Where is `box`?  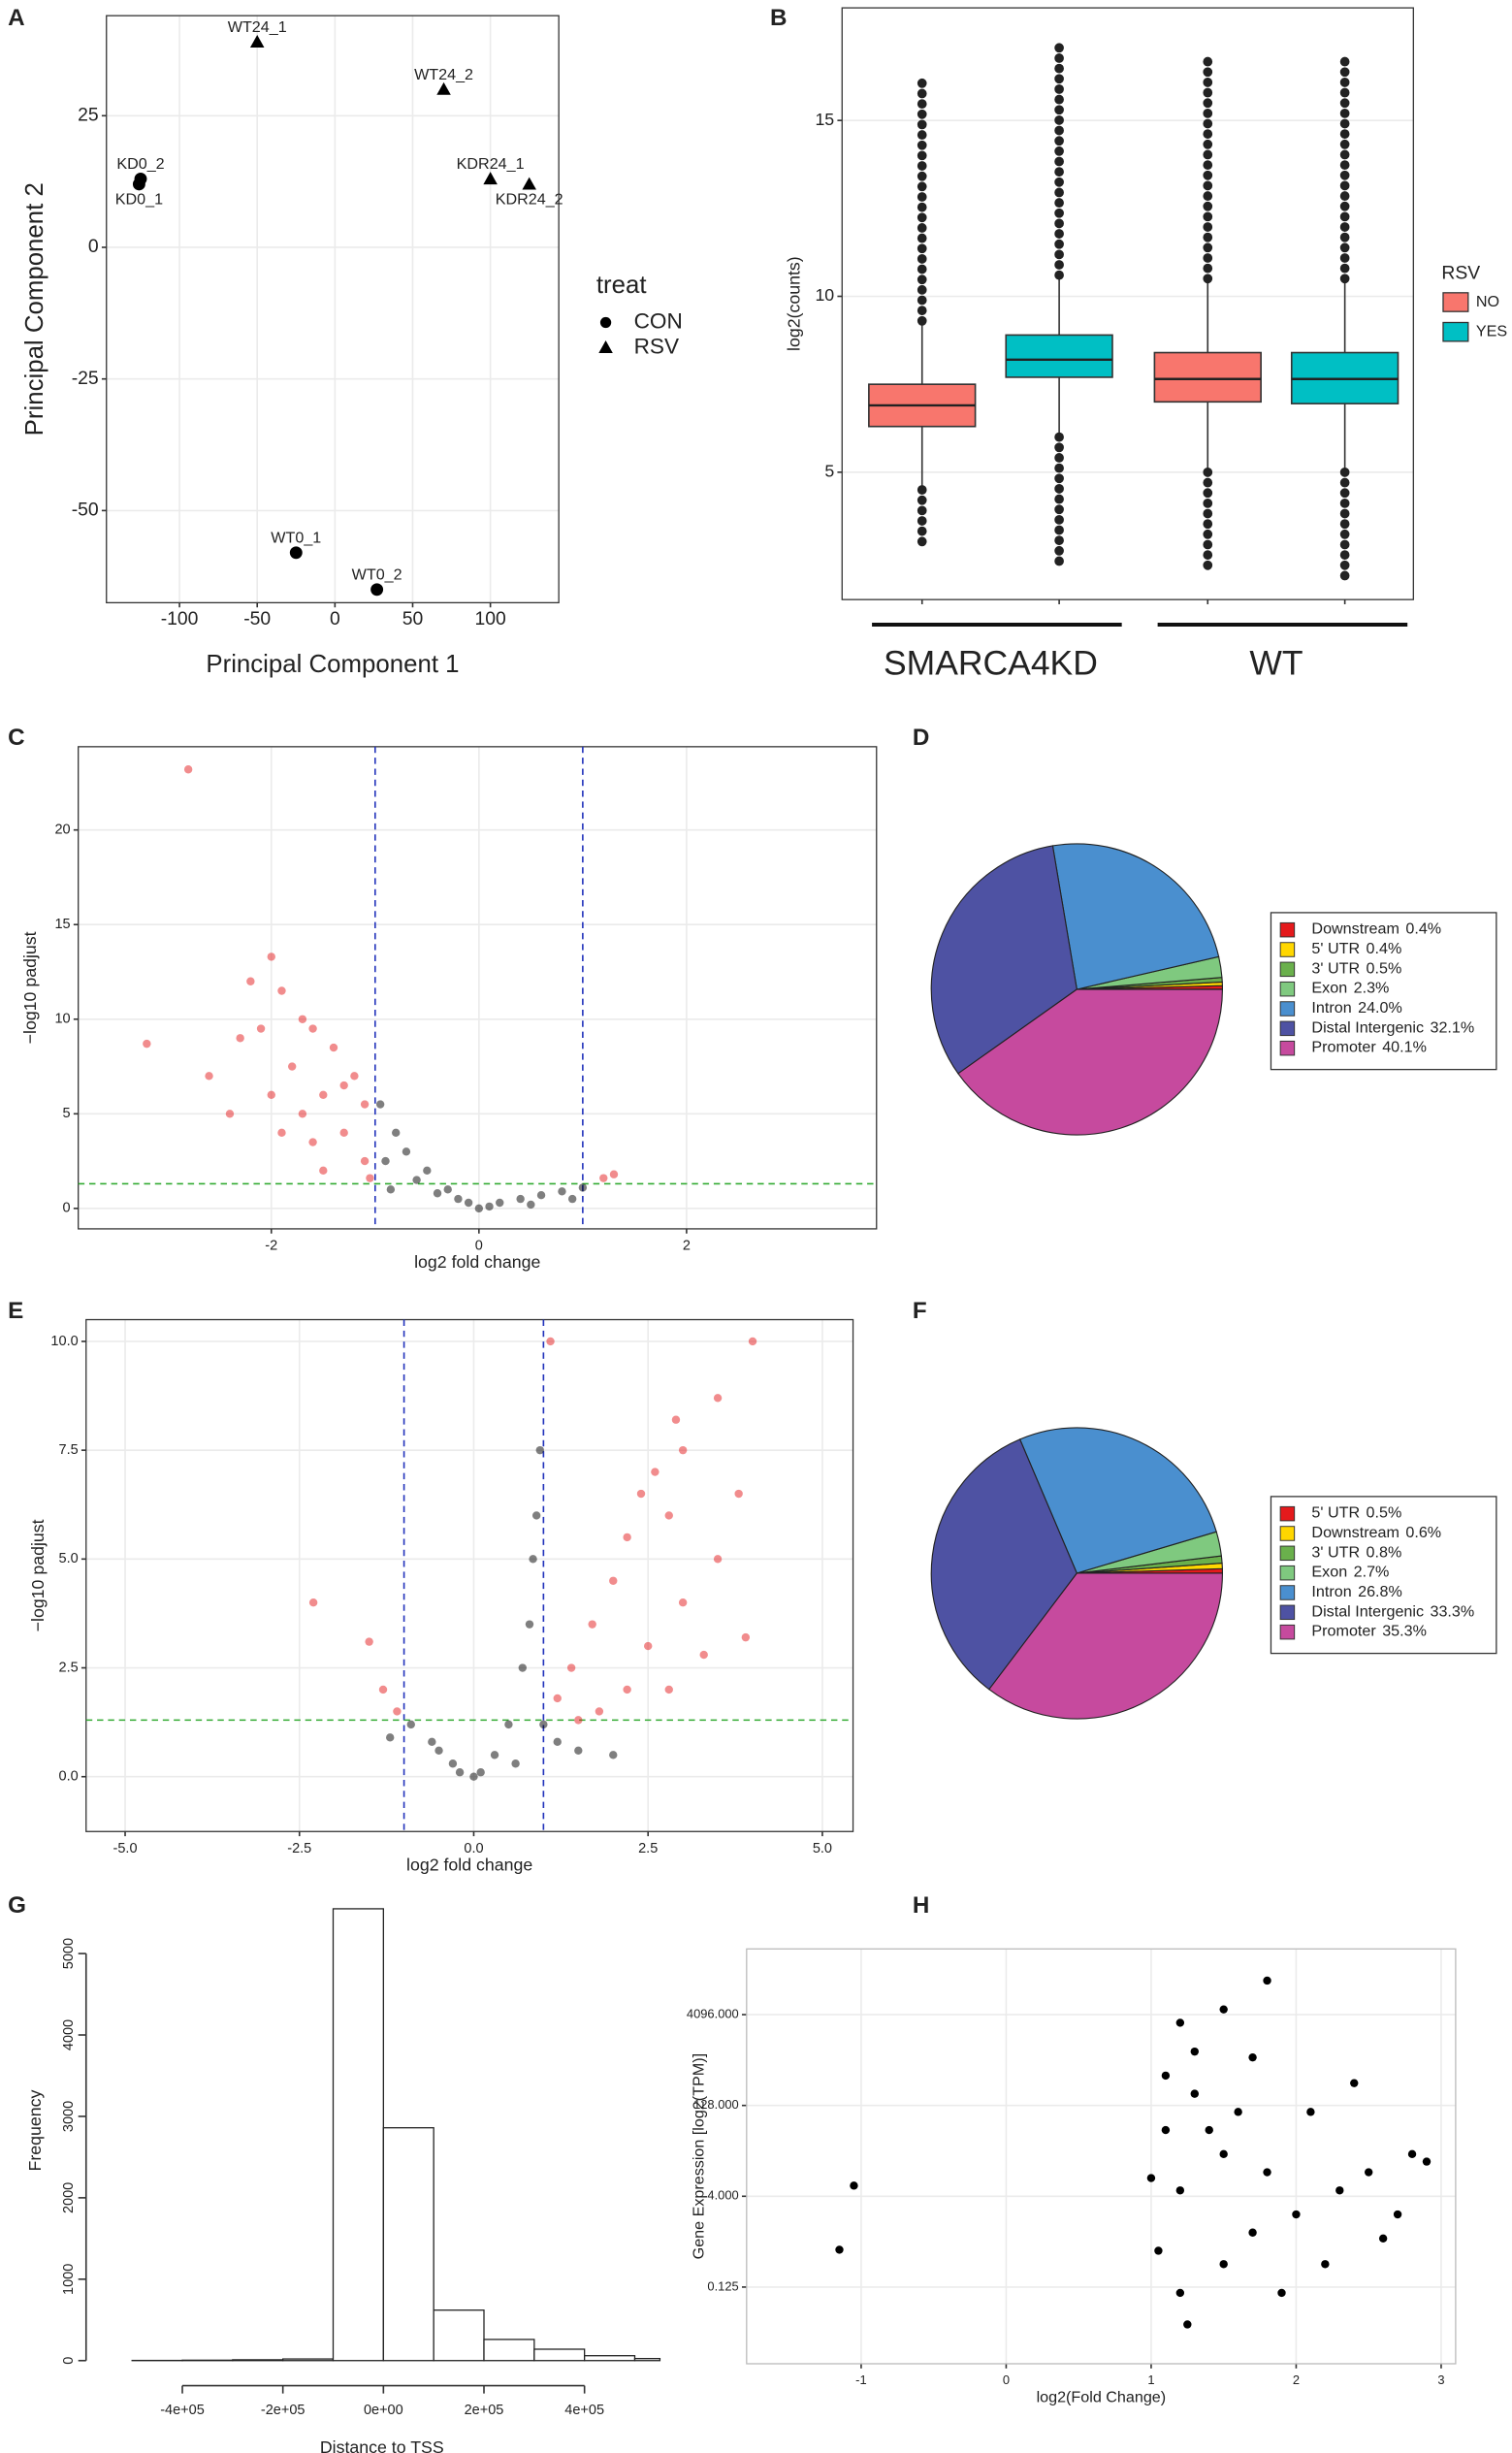
box is located at coordinates (1207, 377).